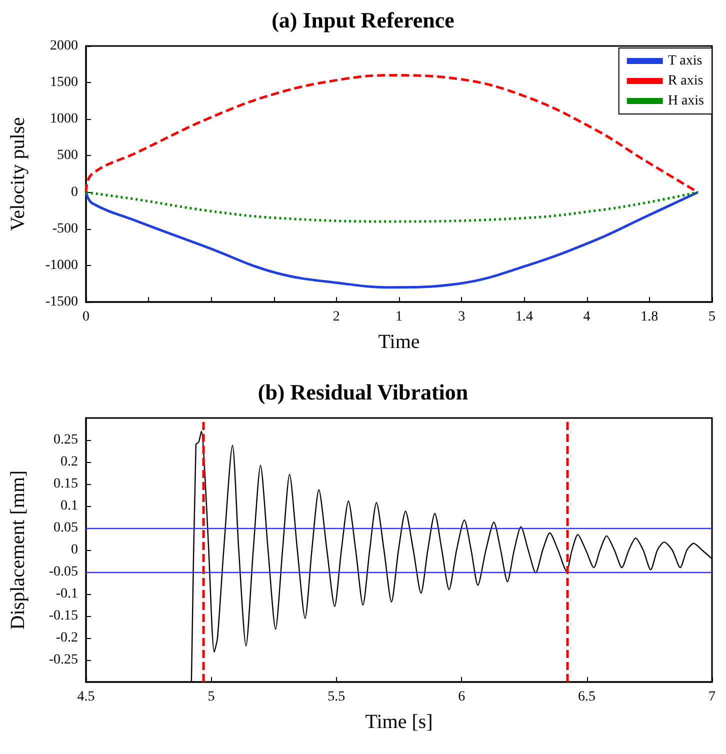  What do you see at coordinates (18, 173) in the screenshot?
I see `y-axis-title: Velocity pulse` at bounding box center [18, 173].